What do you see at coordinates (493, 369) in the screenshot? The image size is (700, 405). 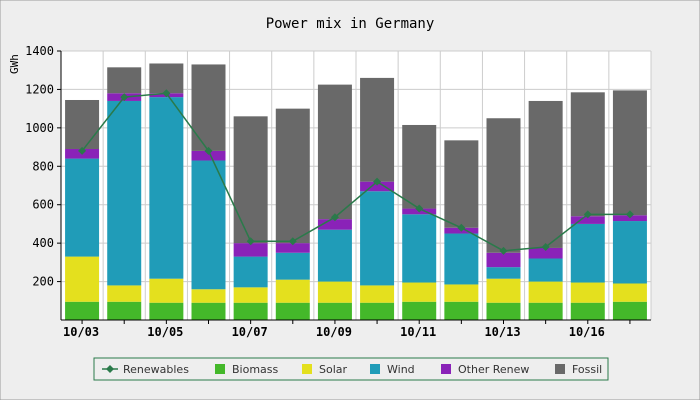 I see `legend-label: Other Renew` at bounding box center [493, 369].